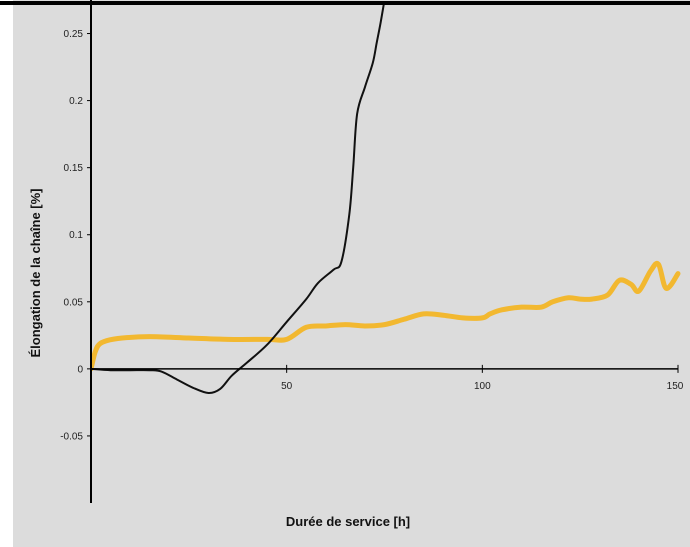 The image size is (690, 547). What do you see at coordinates (71, 436) in the screenshot?
I see `y-tick-label: -0.05` at bounding box center [71, 436].